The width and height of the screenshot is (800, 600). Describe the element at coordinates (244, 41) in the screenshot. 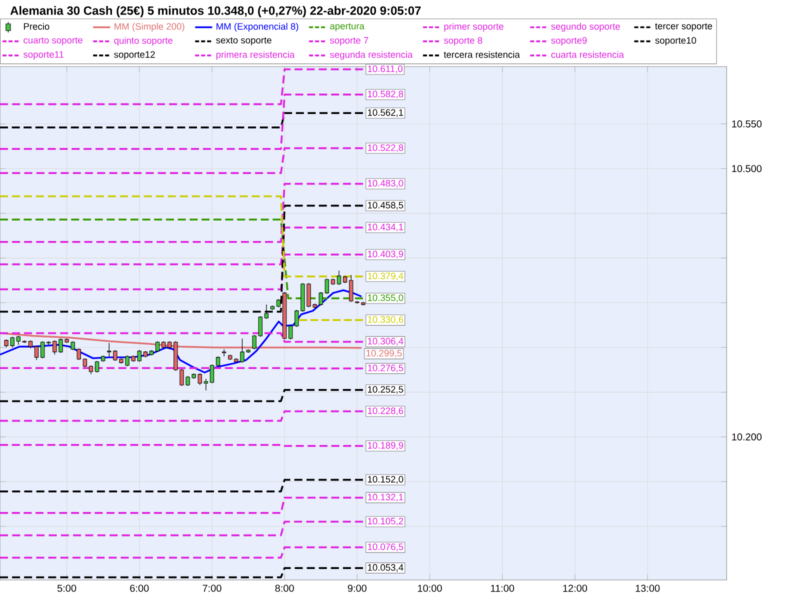

I see `legend-label: sexto soporte` at that location.